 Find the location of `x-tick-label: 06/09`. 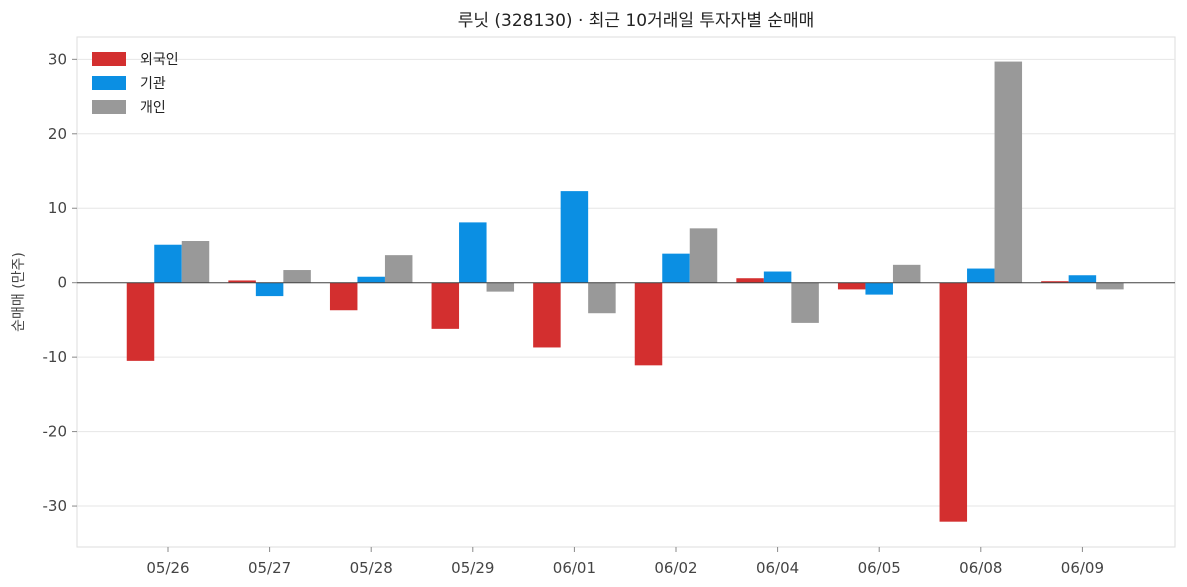

x-tick-label: 06/09 is located at coordinates (1082, 568).